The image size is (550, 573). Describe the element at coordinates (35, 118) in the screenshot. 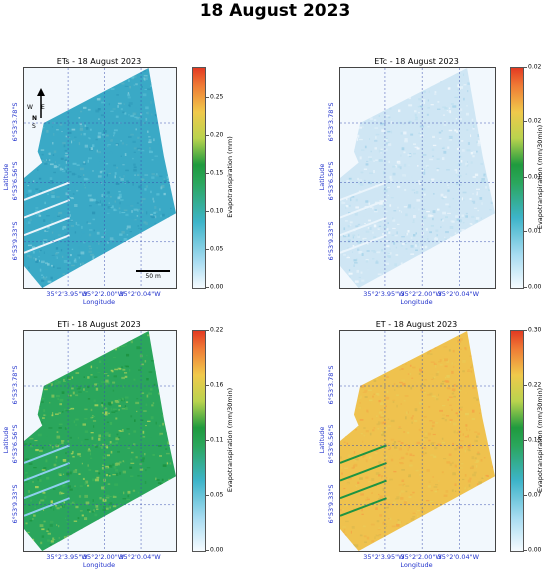

I see `north-arrow-n: N` at that location.